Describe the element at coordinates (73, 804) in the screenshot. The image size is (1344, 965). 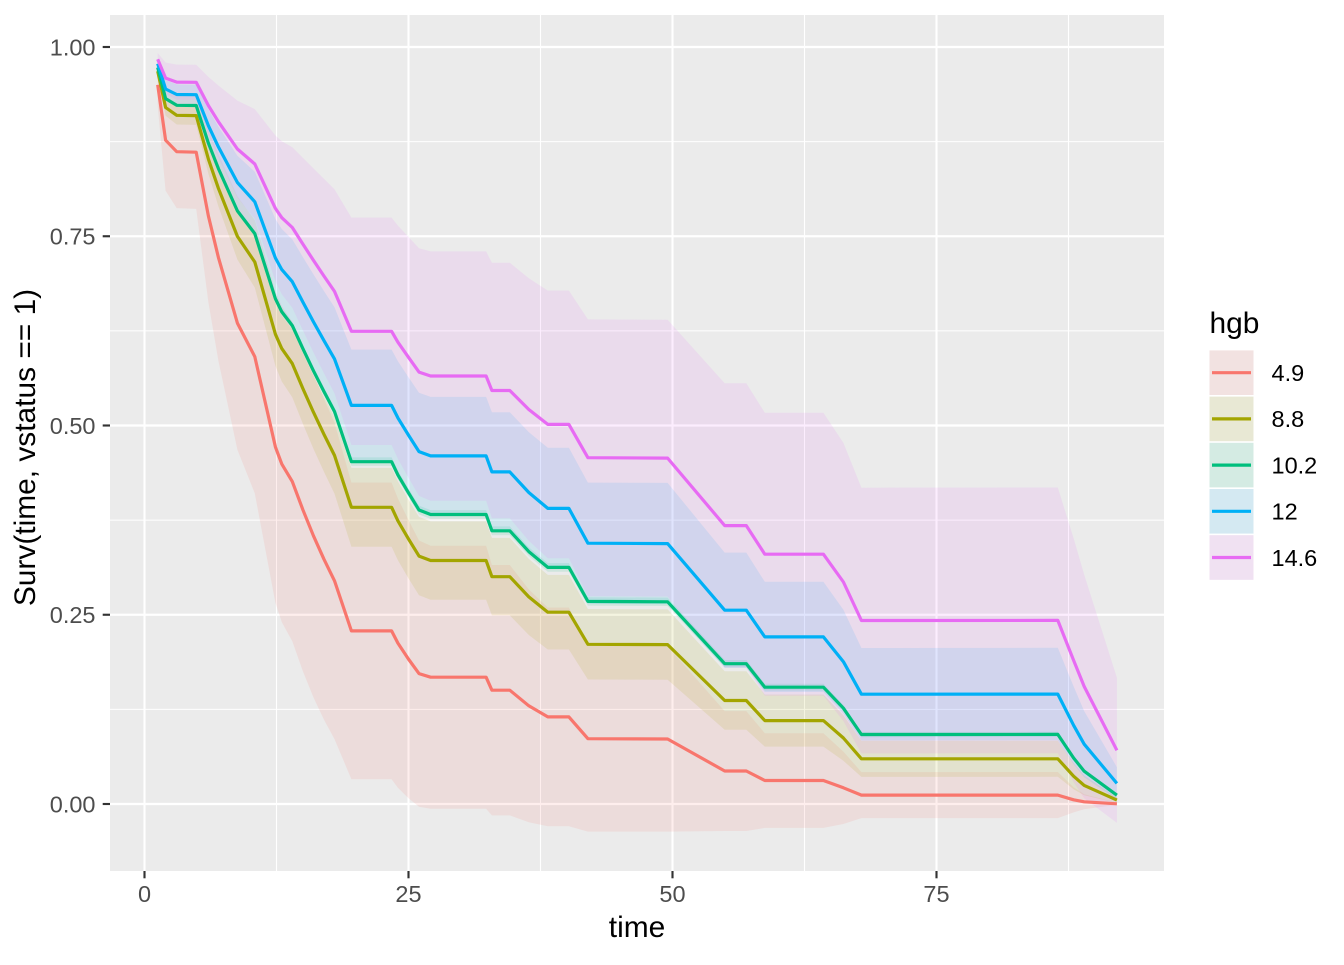
I see `svg-text: 0.00` at that location.